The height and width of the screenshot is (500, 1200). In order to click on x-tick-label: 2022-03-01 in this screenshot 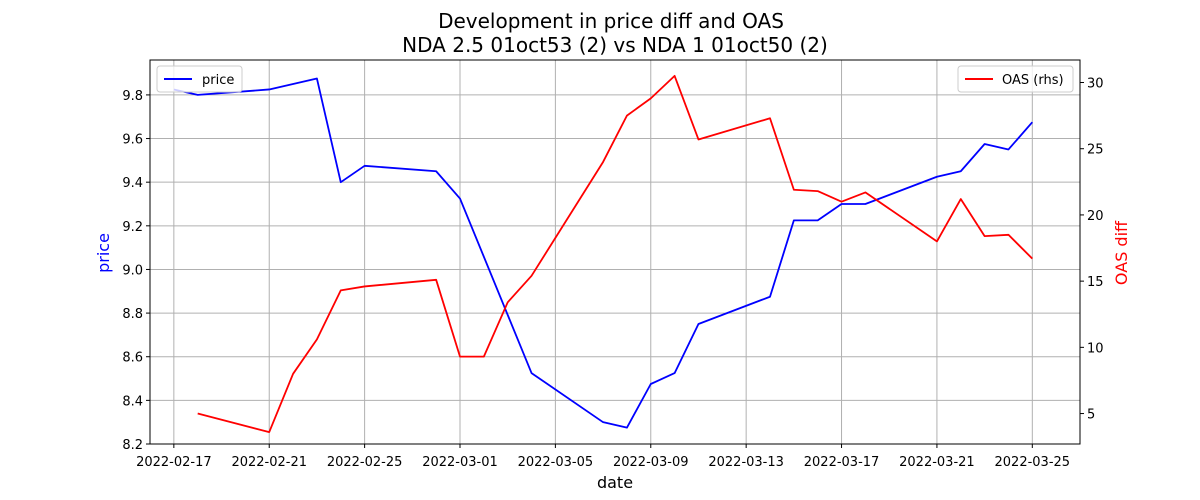, I will do `click(460, 462)`.